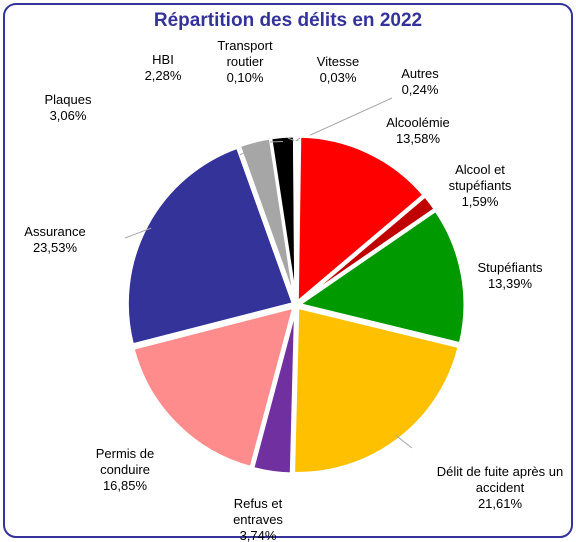  I want to click on label-name: Plaques, so click(68, 99).